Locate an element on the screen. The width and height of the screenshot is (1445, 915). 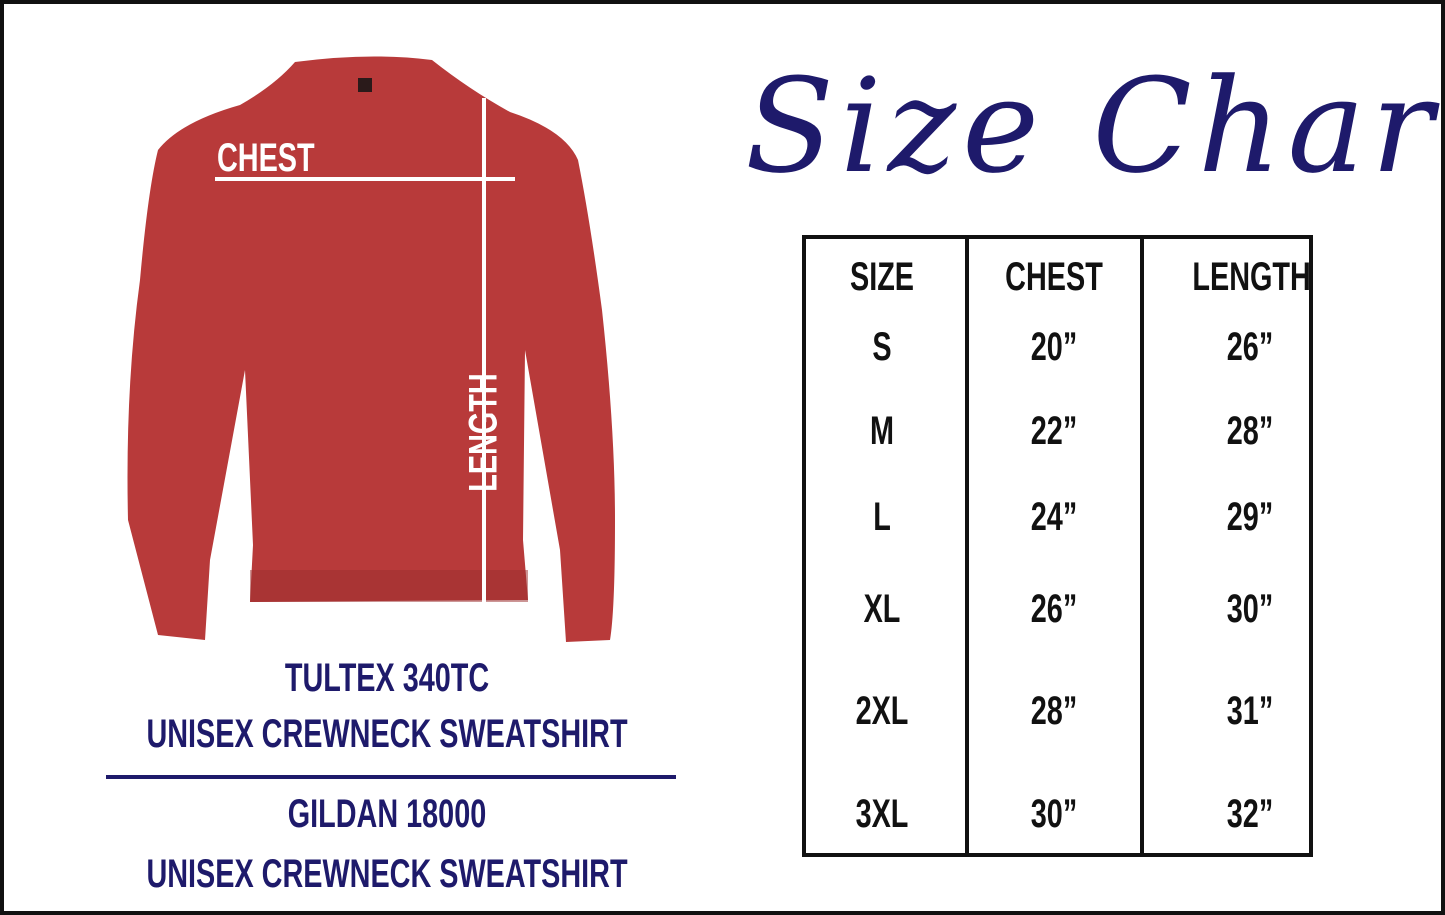
size-cell: S is located at coordinates (882, 347).